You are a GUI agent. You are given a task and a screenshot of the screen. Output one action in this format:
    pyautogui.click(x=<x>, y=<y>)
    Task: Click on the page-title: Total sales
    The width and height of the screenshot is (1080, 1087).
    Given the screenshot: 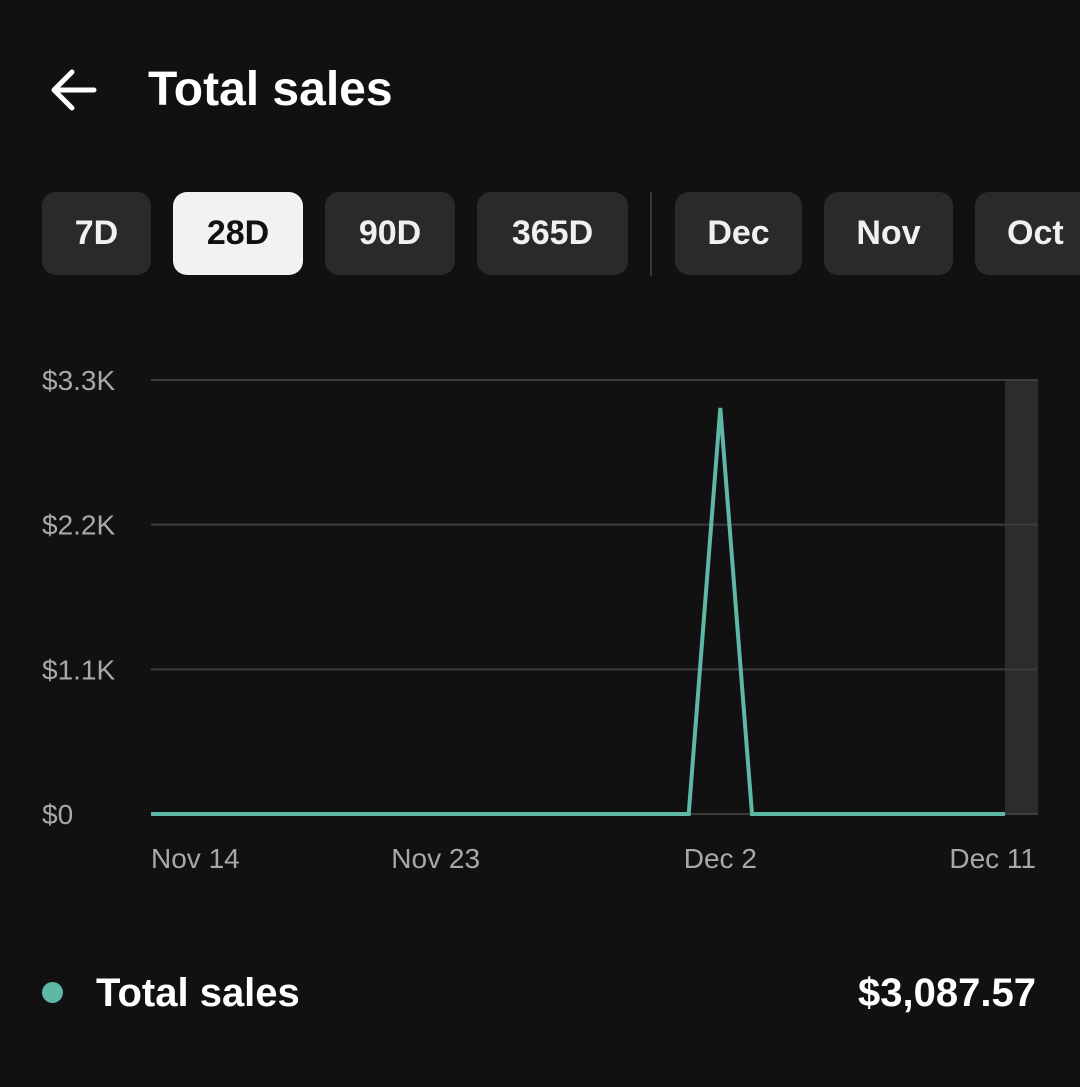 What is the action you would take?
    pyautogui.click(x=270, y=89)
    